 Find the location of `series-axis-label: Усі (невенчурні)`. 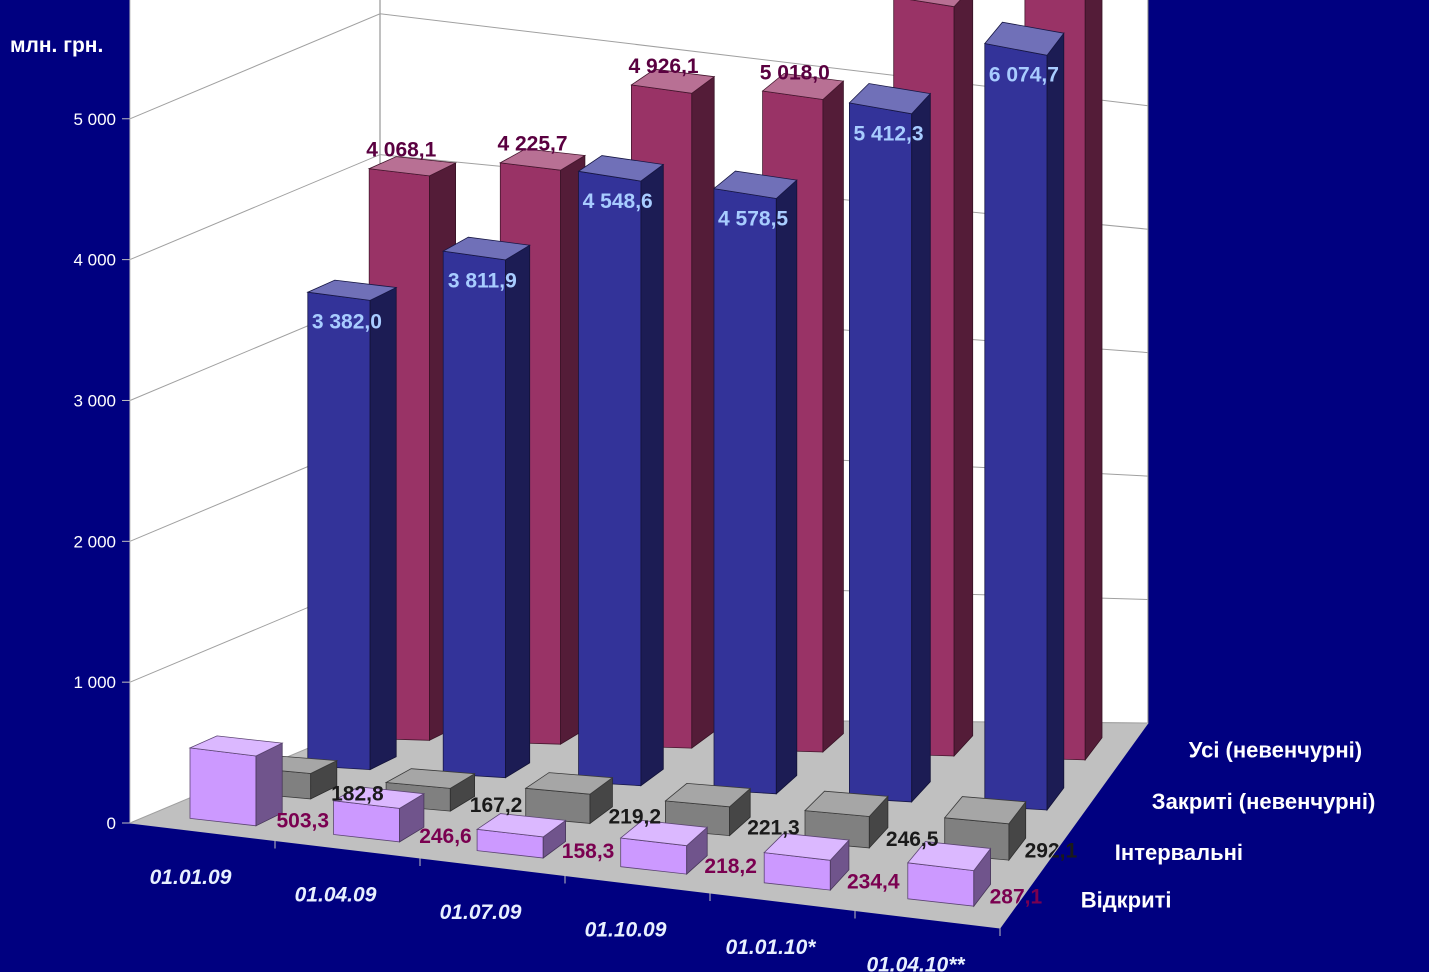

series-axis-label: Усі (невенчурні) is located at coordinates (1275, 750).